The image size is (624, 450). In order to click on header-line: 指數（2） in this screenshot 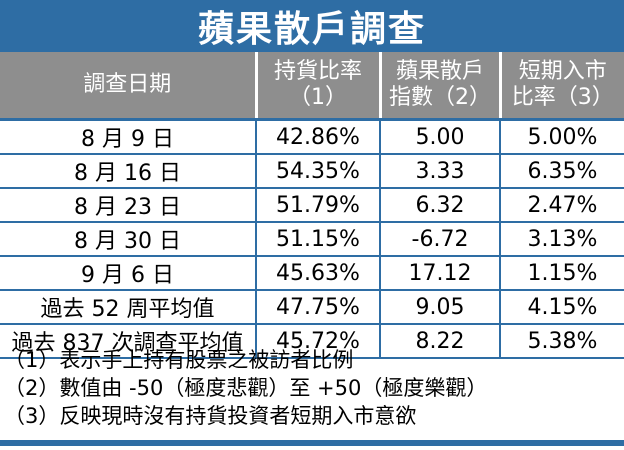, I will do `click(440, 97)`.